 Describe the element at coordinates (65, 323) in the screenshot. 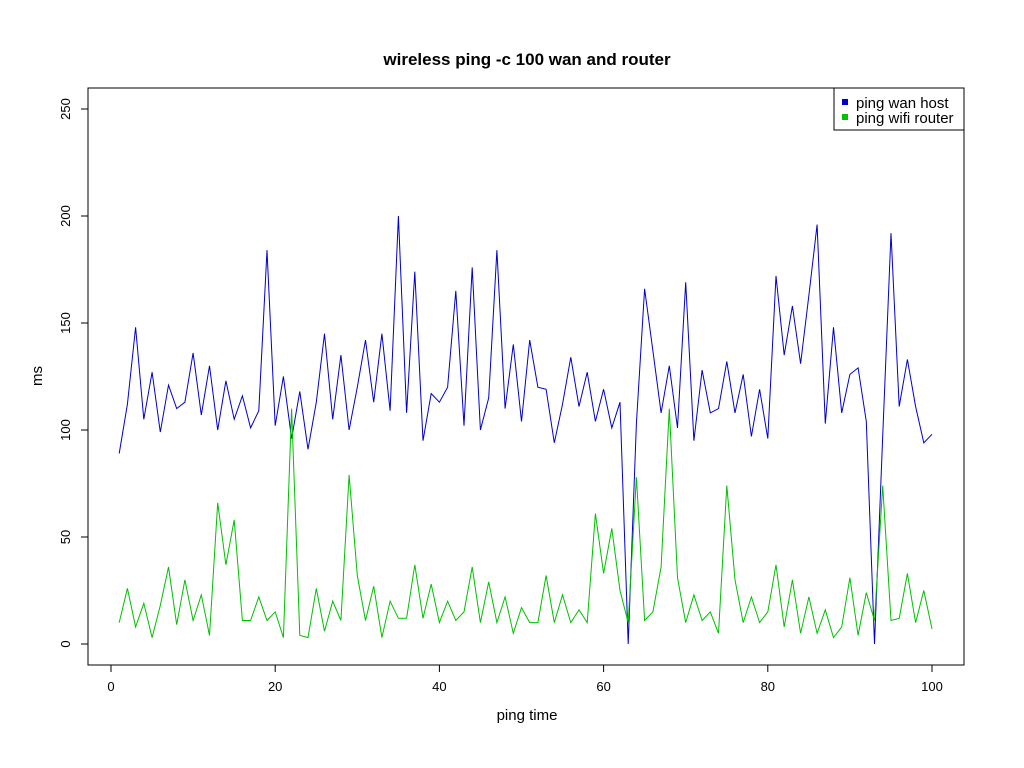

I see `y-tick-label: 150` at that location.